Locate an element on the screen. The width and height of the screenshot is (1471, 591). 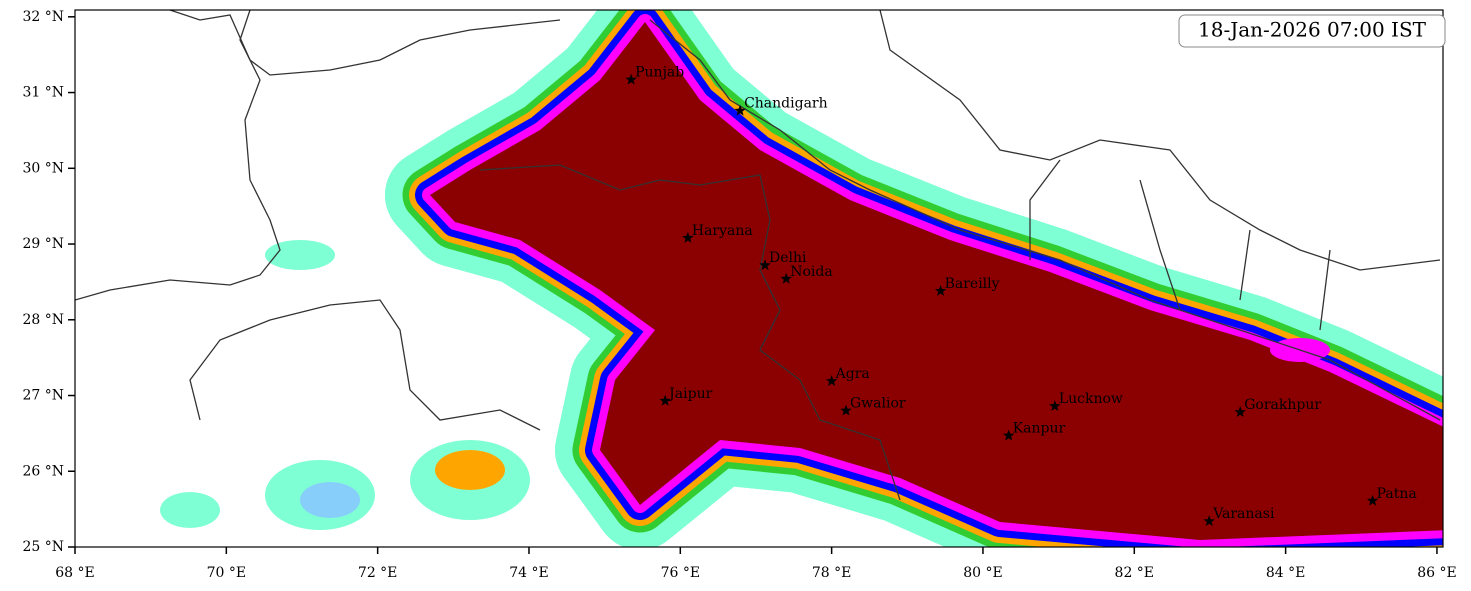
city-label: Noida is located at coordinates (811, 272).